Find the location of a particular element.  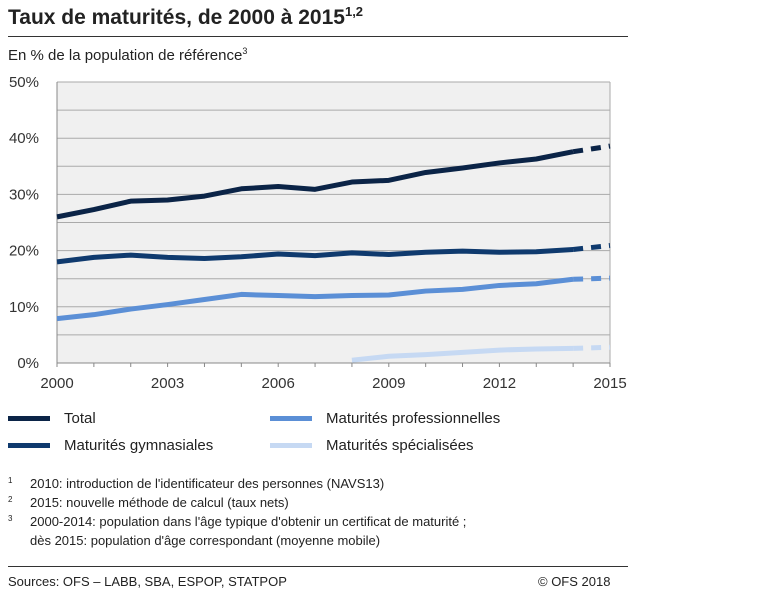

footer-rule is located at coordinates (318, 566).